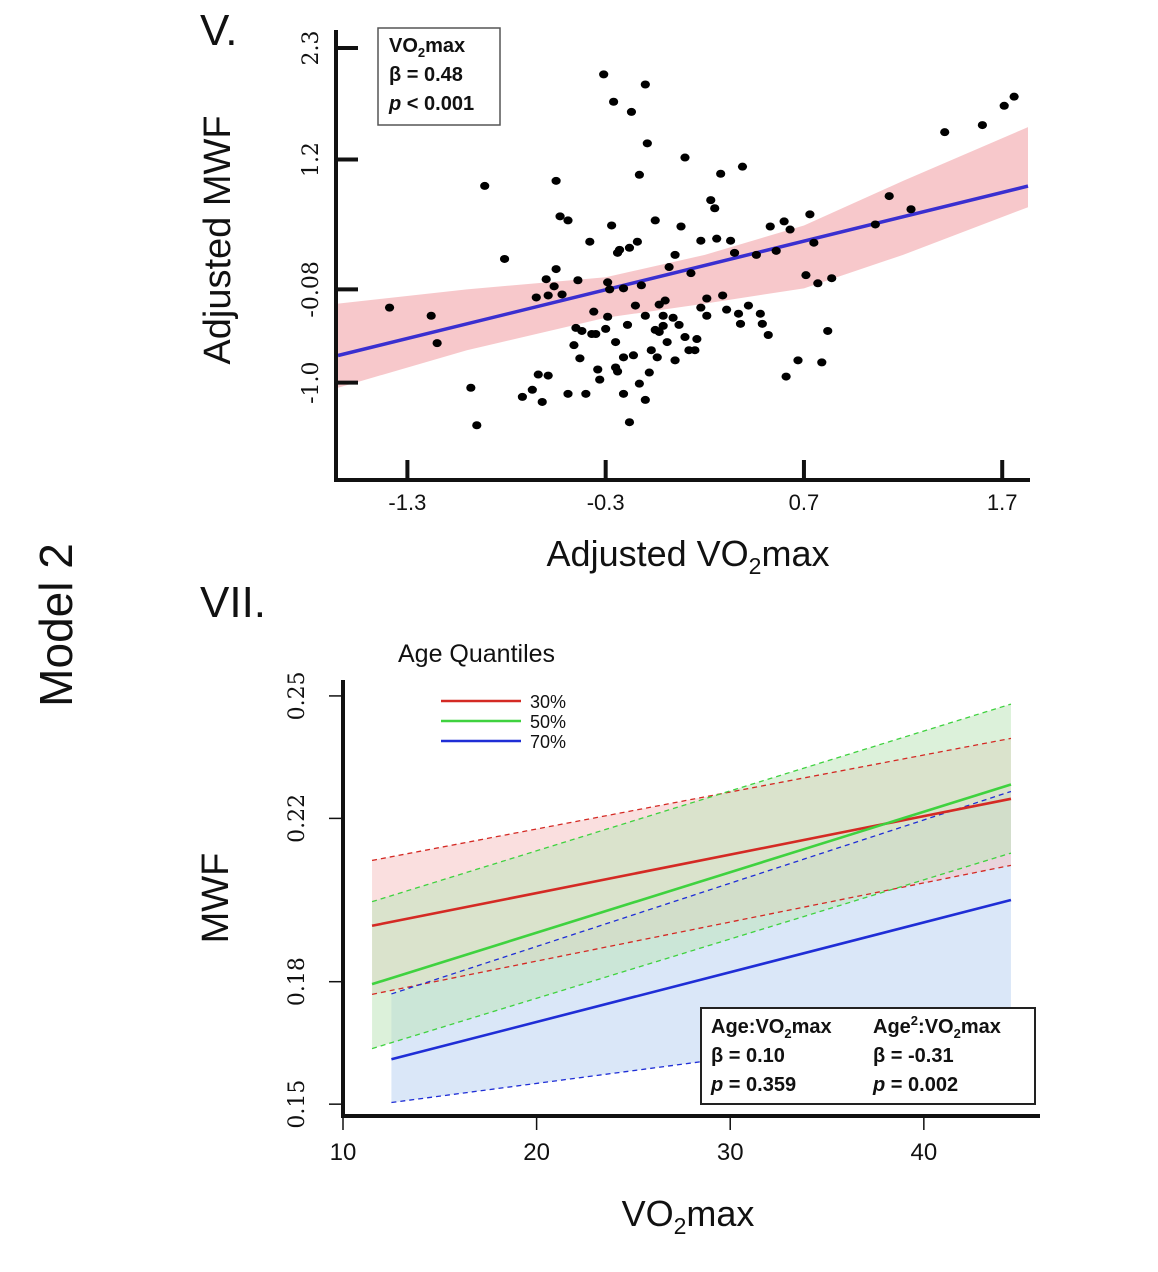 The height and width of the screenshot is (1272, 1158). I want to click on panel-v-y-axis-title: Adjusted MWF, so click(218, 239).